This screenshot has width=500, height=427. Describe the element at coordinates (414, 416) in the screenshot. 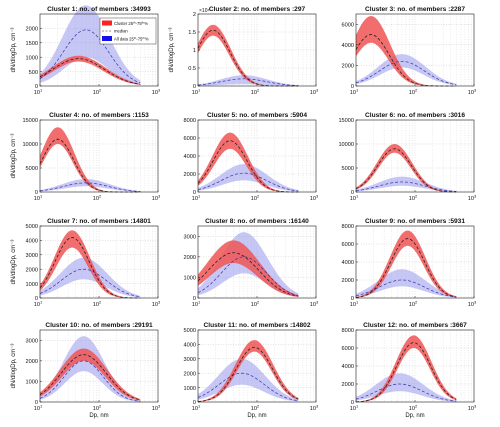

I see `x-axis-label: Dp, nm` at that location.